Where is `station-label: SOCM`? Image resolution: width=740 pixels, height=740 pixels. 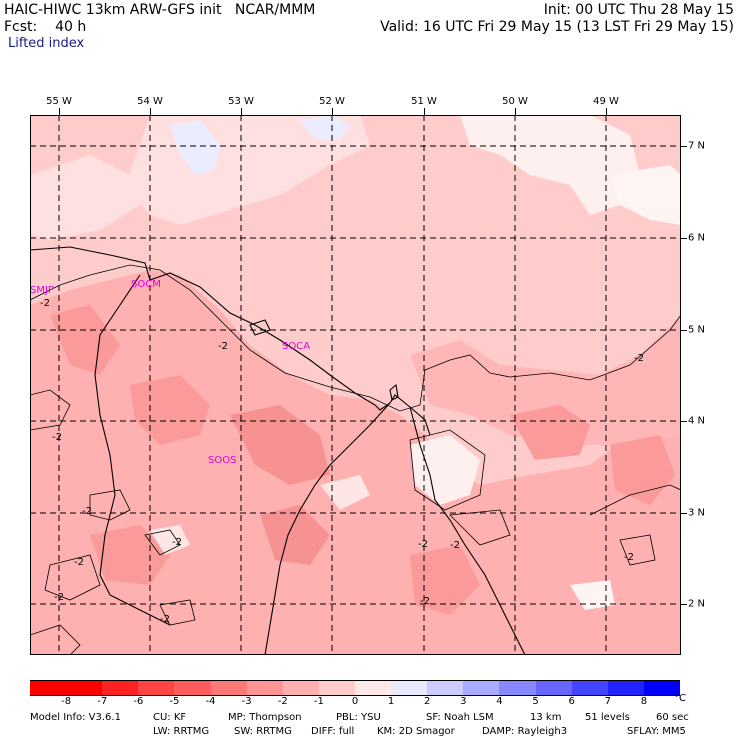
station-label: SOCM is located at coordinates (146, 284).